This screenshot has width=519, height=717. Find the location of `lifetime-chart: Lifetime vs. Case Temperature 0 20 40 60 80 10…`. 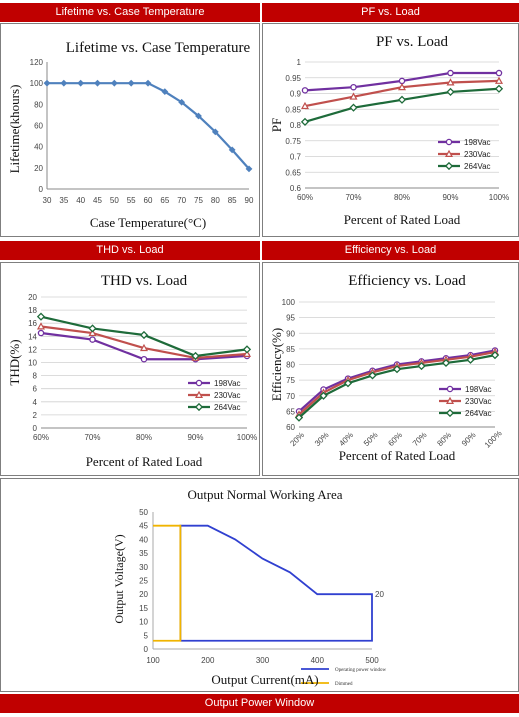

lifetime-chart: Lifetime vs. Case Temperature 0 20 40 60 80 10… is located at coordinates (130, 135).